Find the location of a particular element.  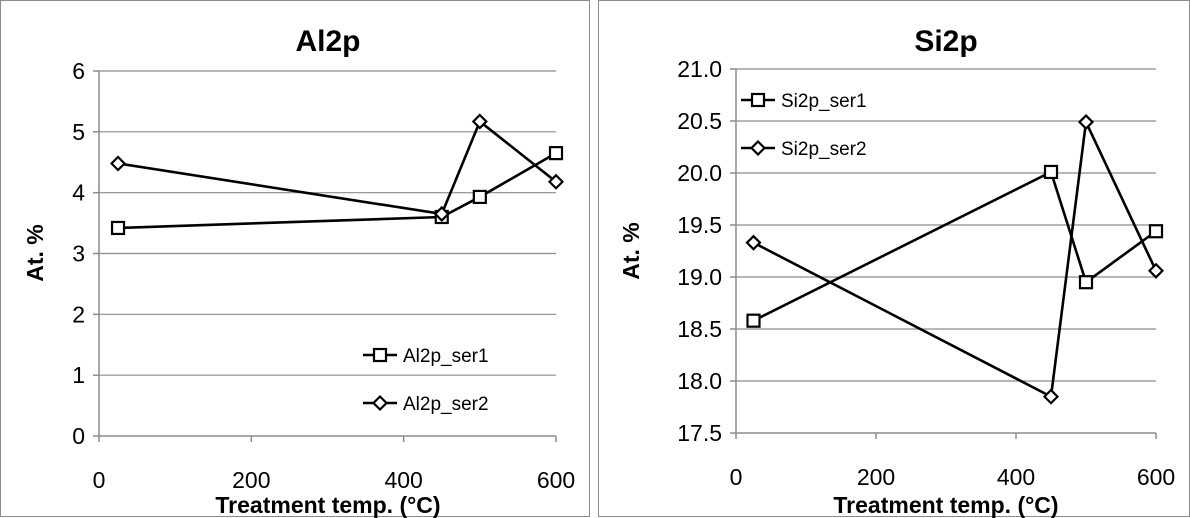

y-tick-label: 20.5 is located at coordinates (699, 121).